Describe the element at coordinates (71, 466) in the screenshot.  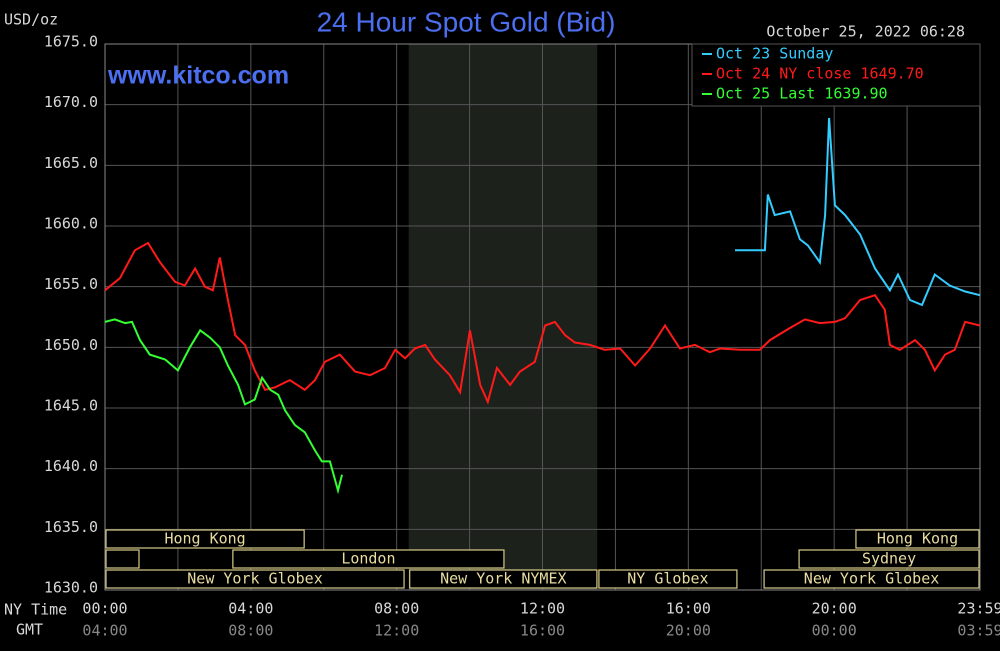
I see `y-tick-label: 1640.0` at that location.